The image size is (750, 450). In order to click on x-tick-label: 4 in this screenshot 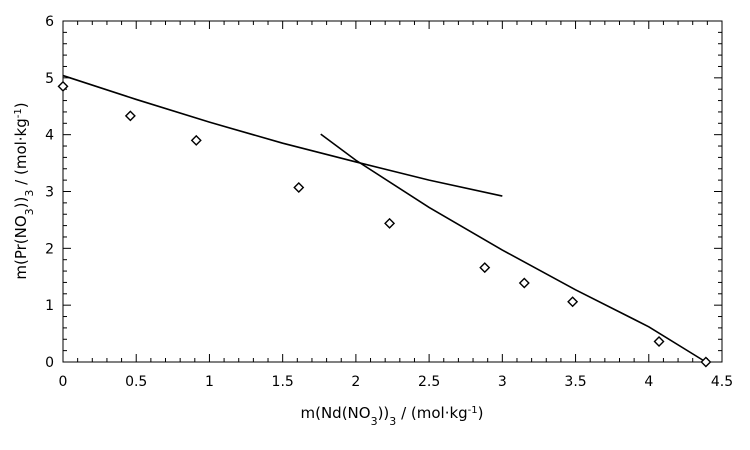, I will do `click(648, 382)`.